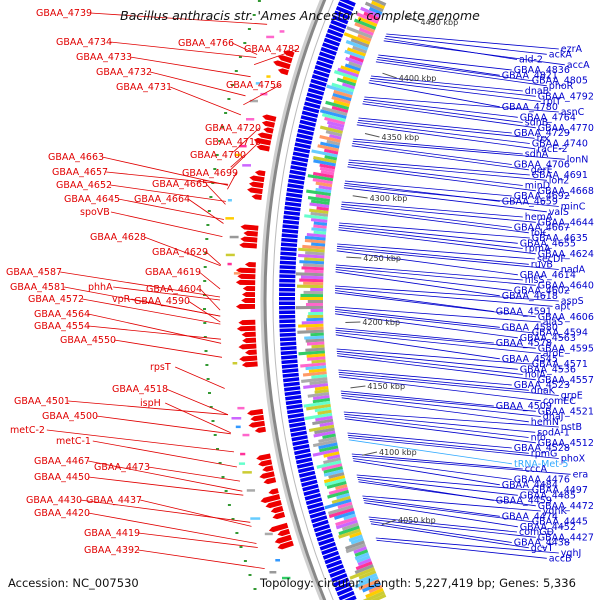  What do you see at coordinates (530, 359) in the screenshot?
I see `forward-gene-label: GBAA_4545` at bounding box center [530, 359].